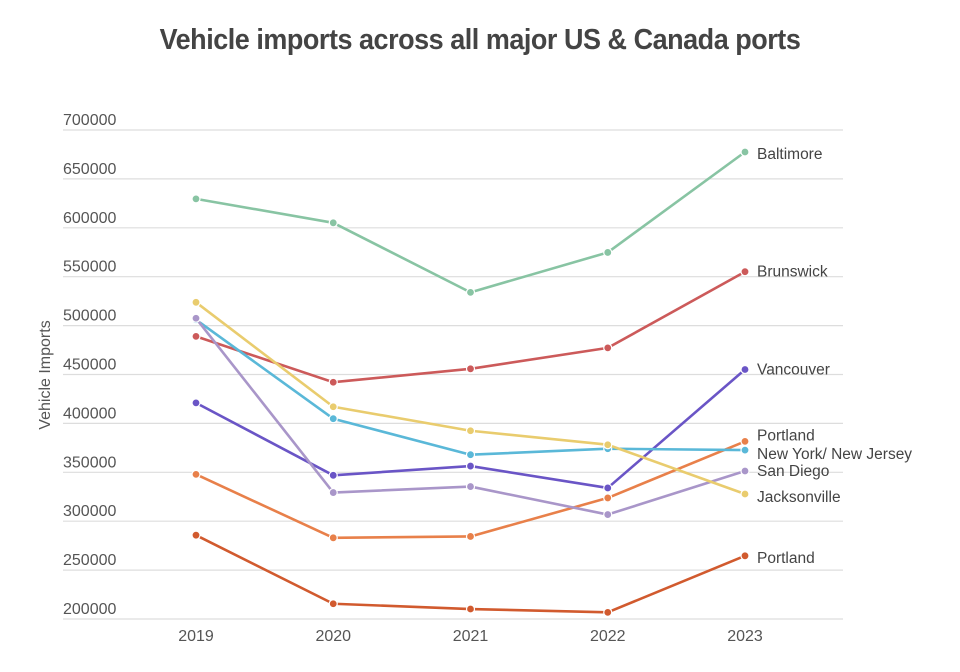 The image size is (960, 672). Describe the element at coordinates (89, 120) in the screenshot. I see `y-tick-label: 700000` at that location.